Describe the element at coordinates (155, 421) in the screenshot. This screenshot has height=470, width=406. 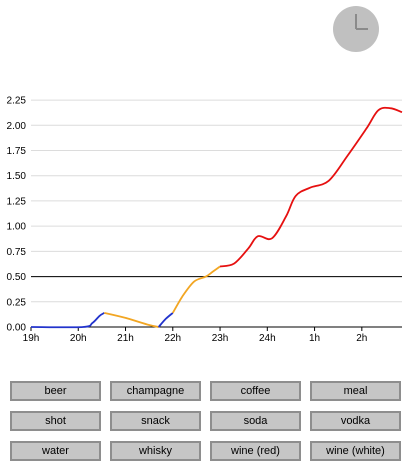
I see `button-snack: snack` at that location.